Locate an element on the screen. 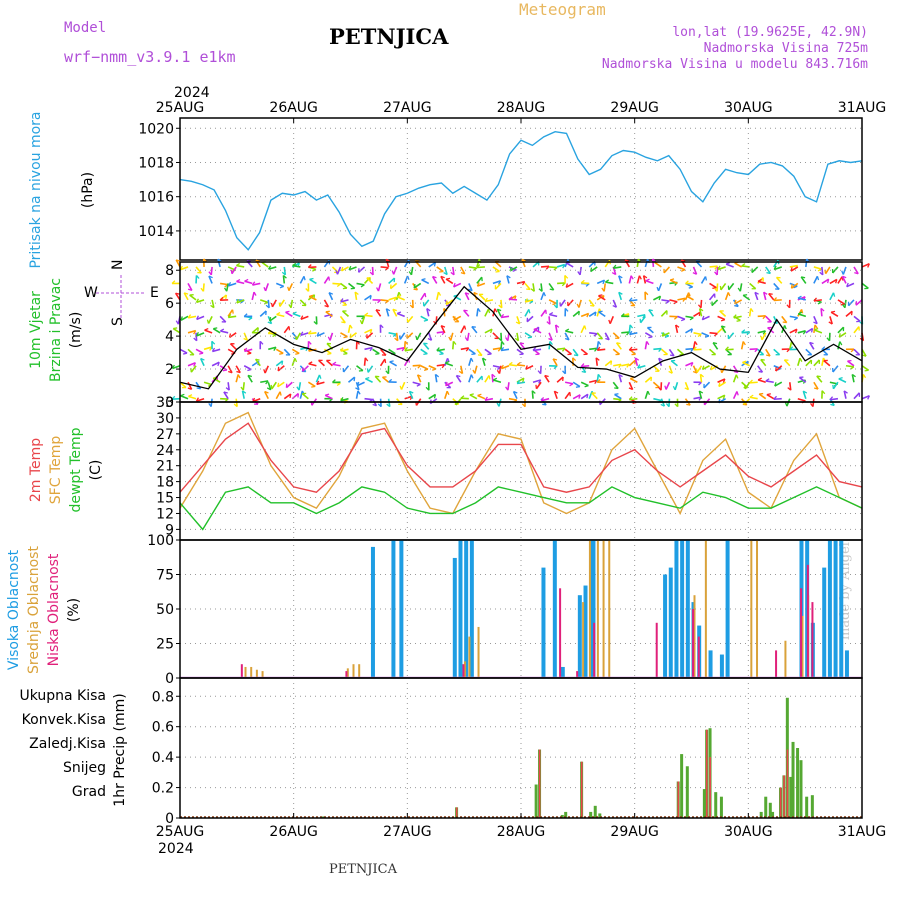  y-tick-label: 0.4 is located at coordinates (163, 758).